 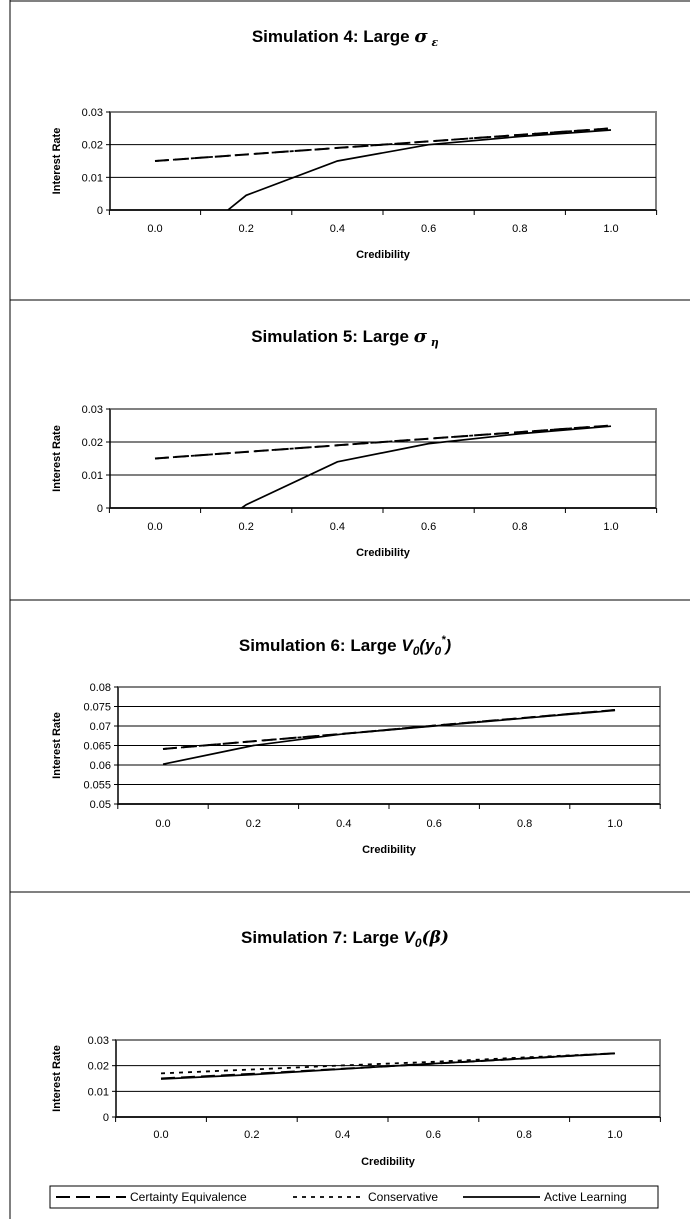 What do you see at coordinates (100, 805) in the screenshot?
I see `y-tick-label: 0.05` at bounding box center [100, 805].